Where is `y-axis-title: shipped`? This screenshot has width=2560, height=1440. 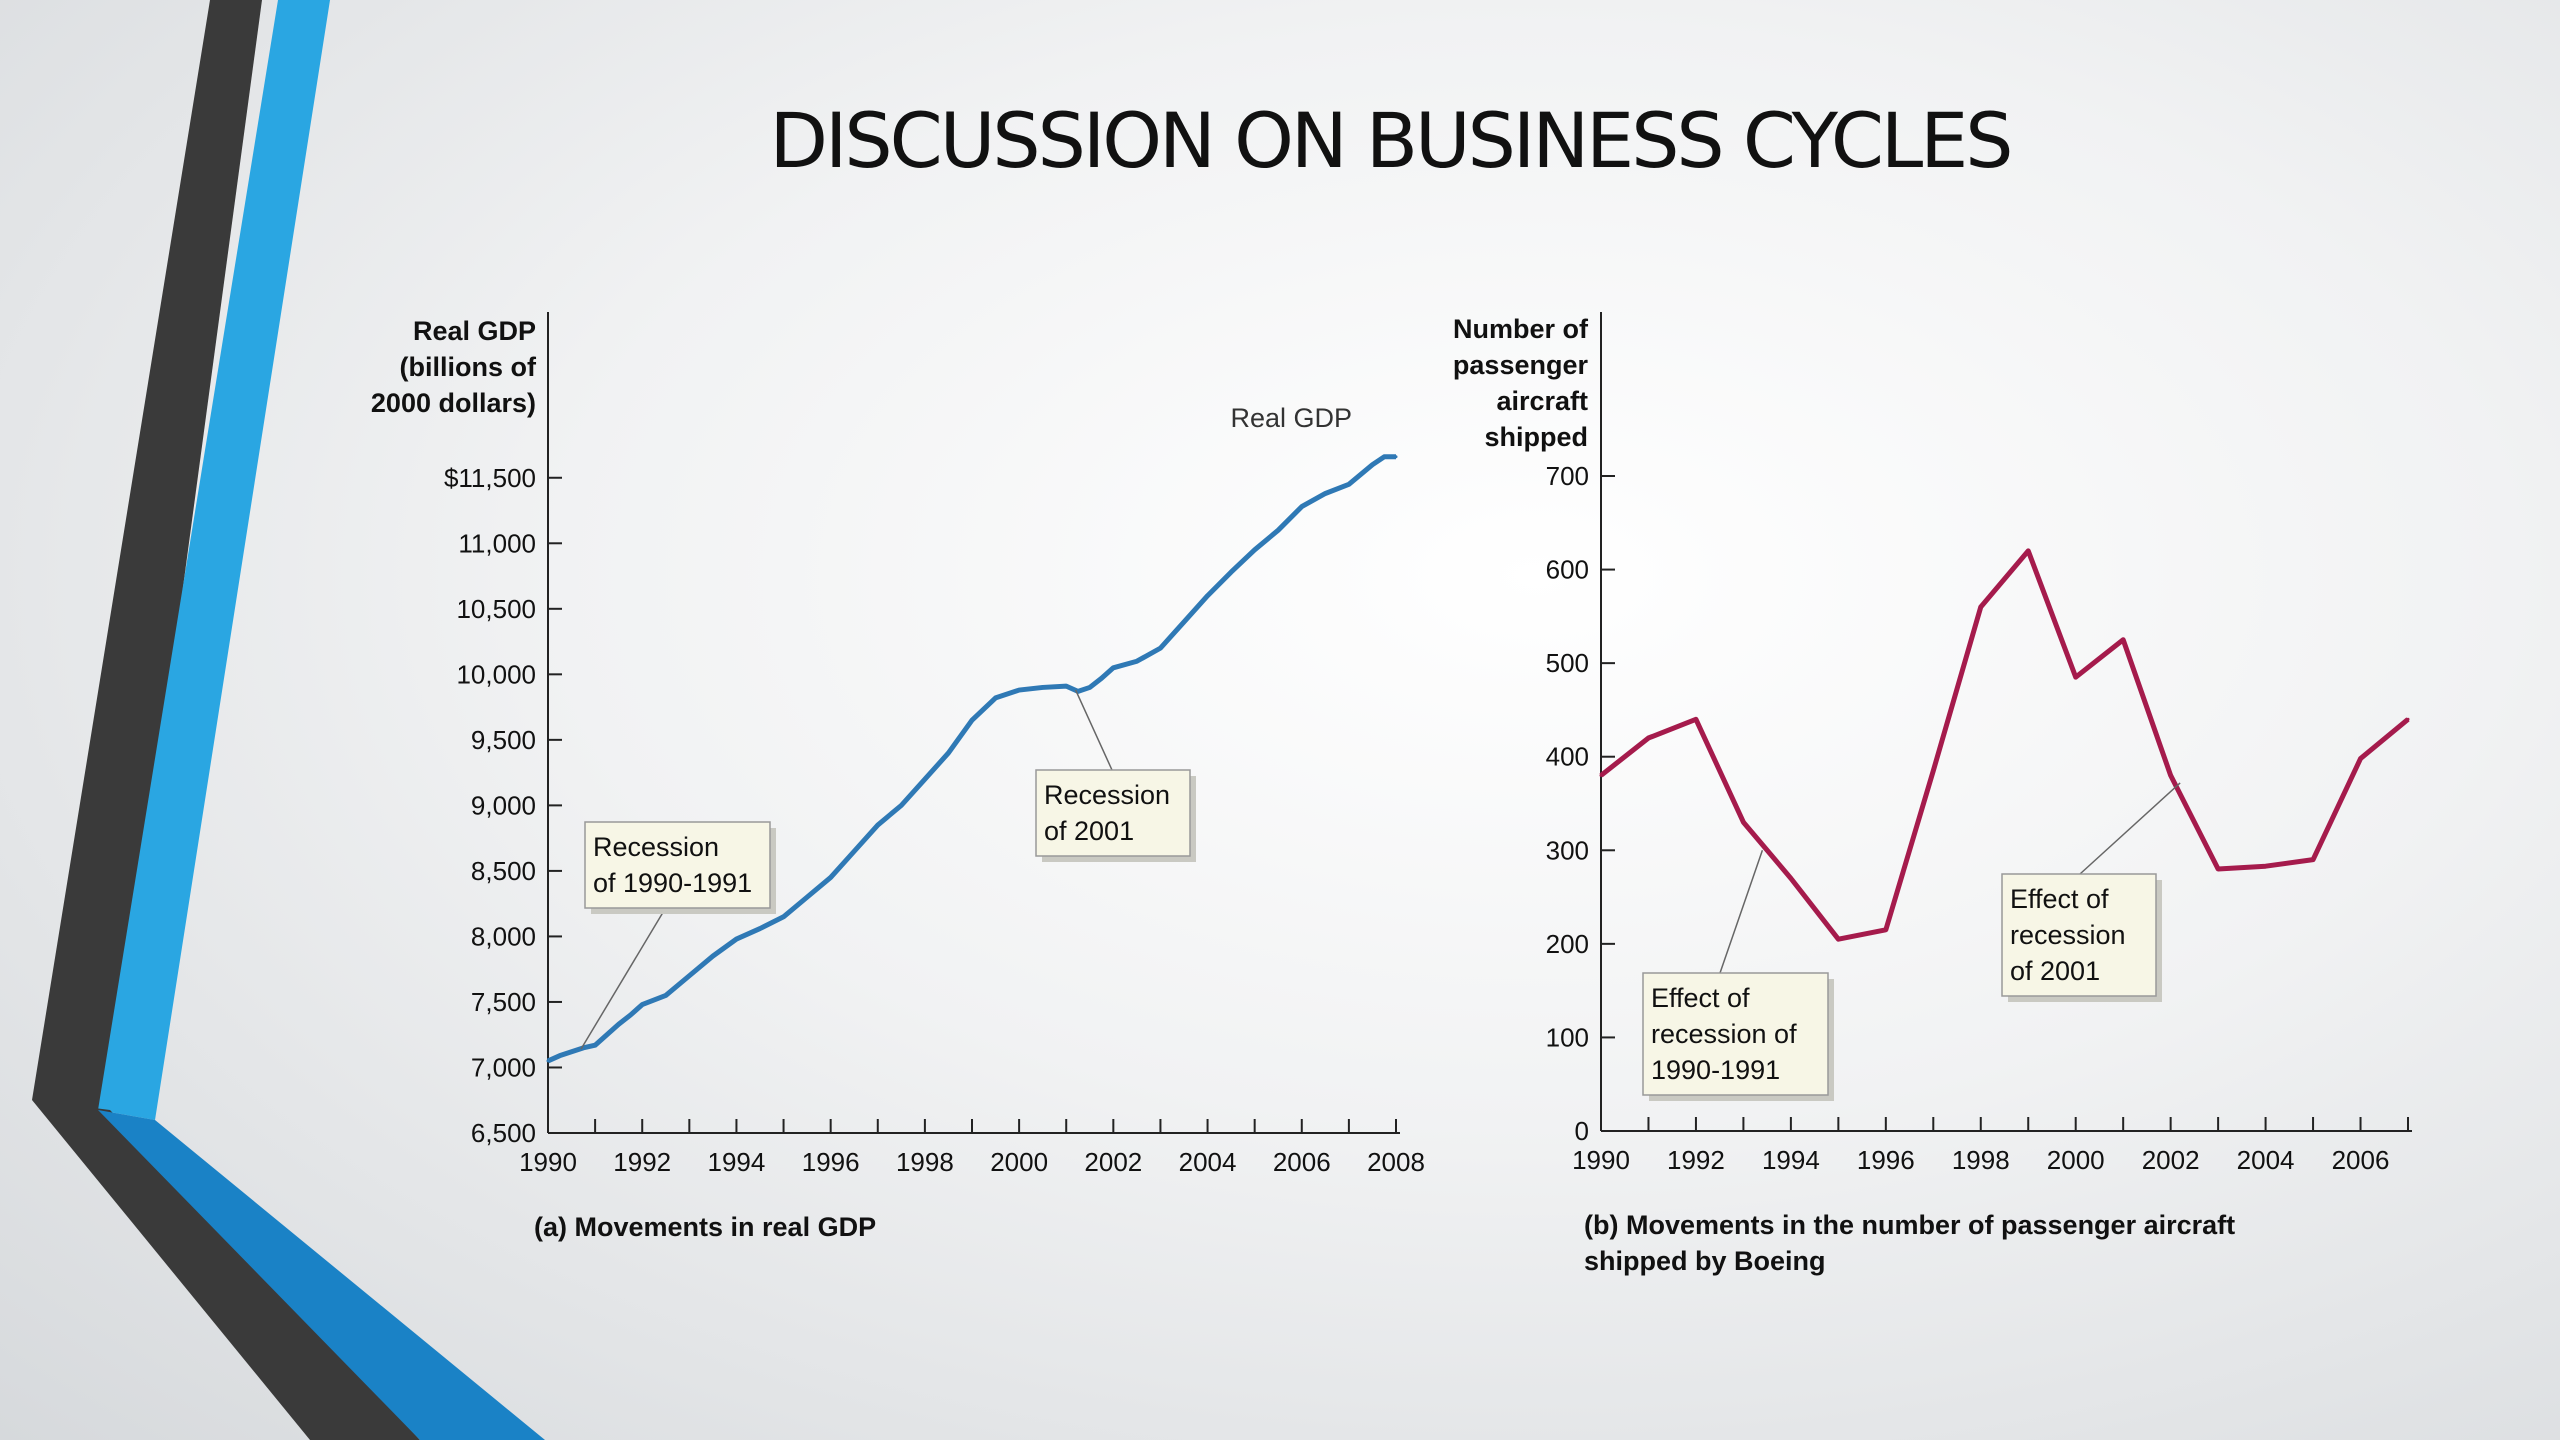 y-axis-title: shipped is located at coordinates (1536, 437).